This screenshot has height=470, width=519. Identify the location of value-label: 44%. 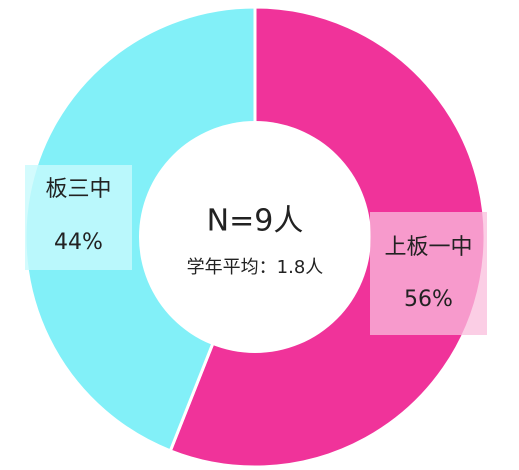
(78, 242).